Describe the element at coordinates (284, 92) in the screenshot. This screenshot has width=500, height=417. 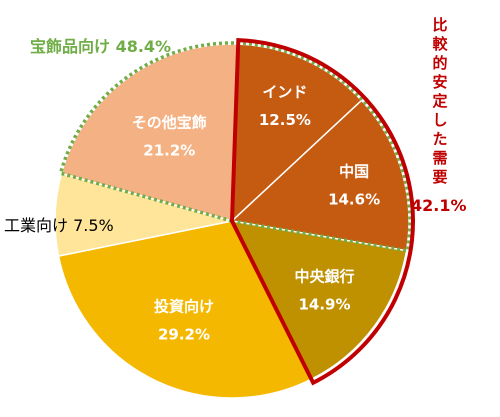
I see `slice-name-label: インド` at that location.